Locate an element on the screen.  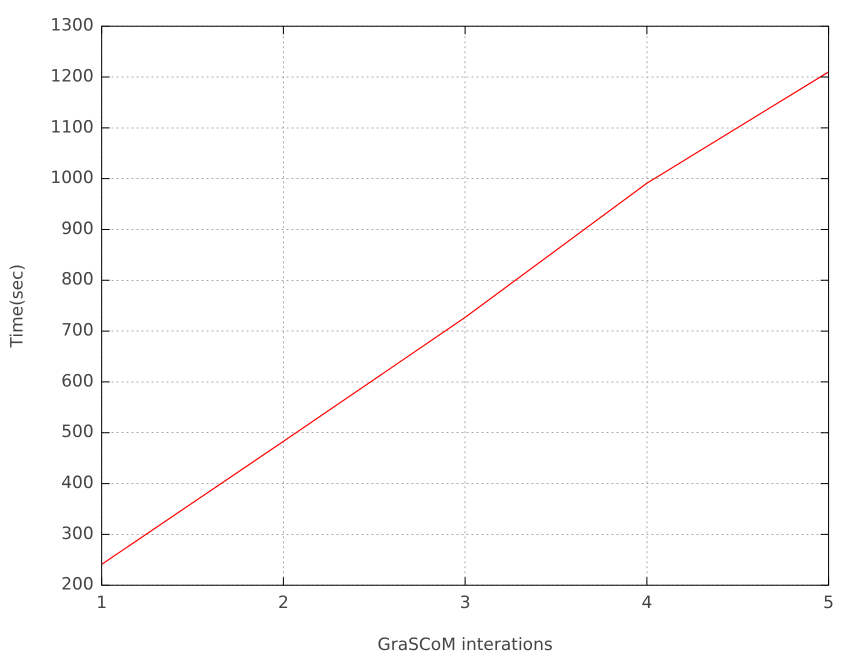
y-tick-label: 400 is located at coordinates (77, 482).